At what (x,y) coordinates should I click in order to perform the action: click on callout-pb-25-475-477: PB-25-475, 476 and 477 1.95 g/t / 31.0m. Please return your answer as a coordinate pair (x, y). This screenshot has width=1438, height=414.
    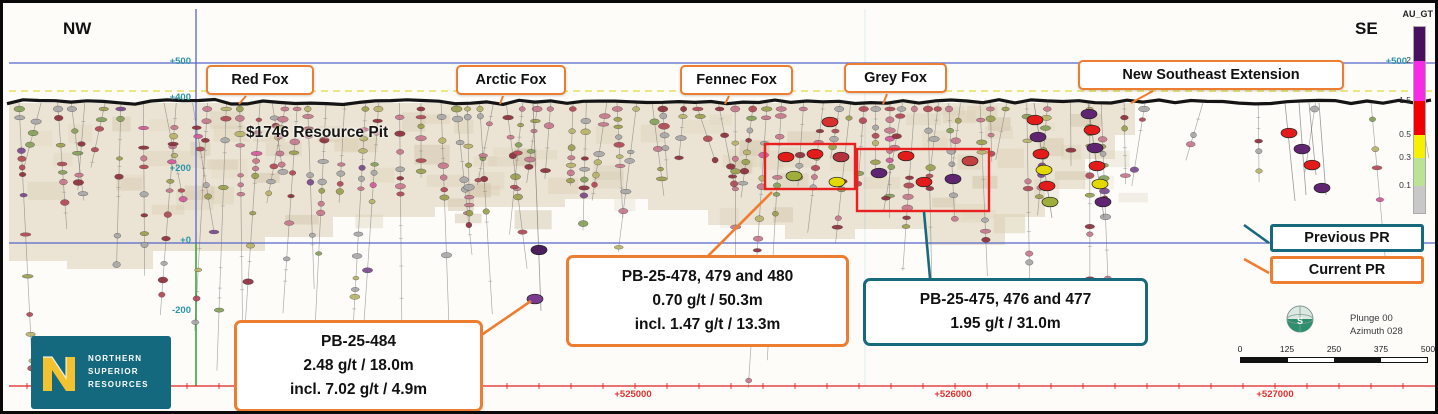
    Looking at the image, I should click on (1005, 312).